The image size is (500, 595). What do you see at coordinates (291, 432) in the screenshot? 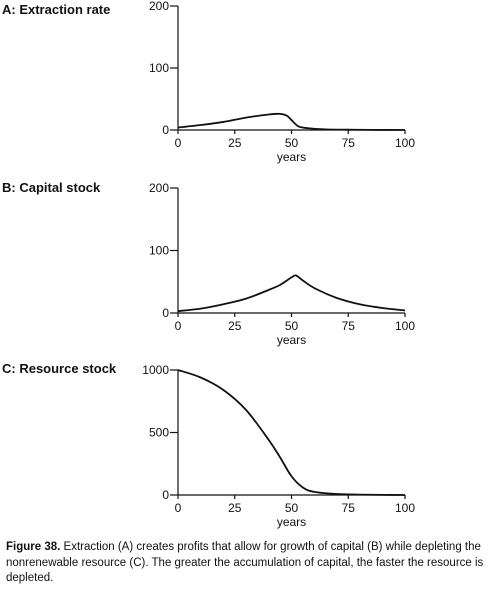
I see `chart-c-series-line` at bounding box center [291, 432].